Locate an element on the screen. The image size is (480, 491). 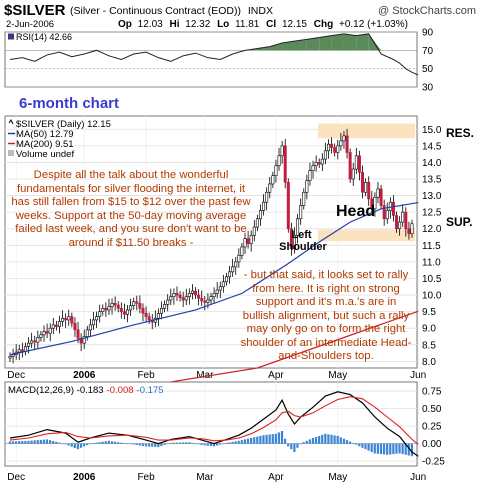
rsi-fill is located at coordinates (313, 42).